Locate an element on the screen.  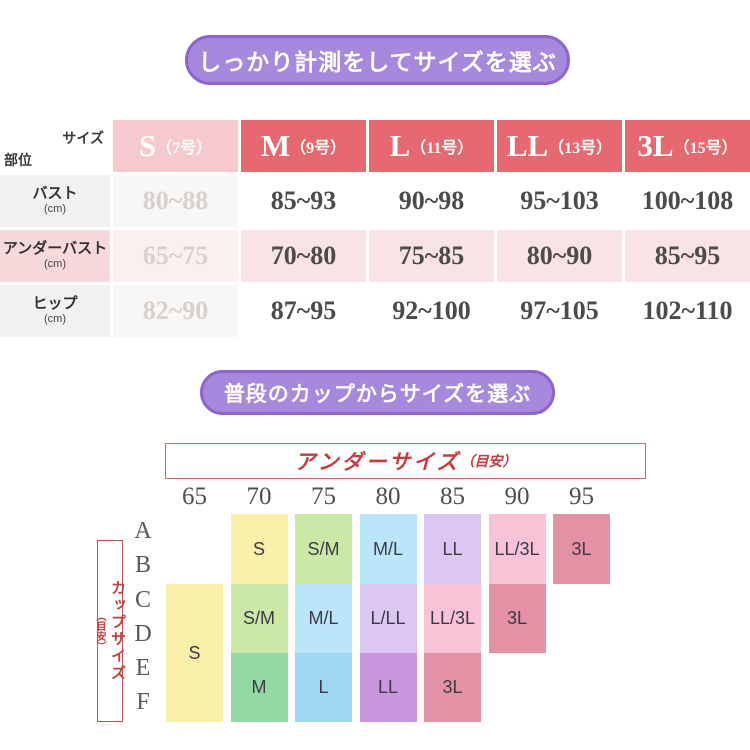
size-col-letter: M is located at coordinates (275, 145).